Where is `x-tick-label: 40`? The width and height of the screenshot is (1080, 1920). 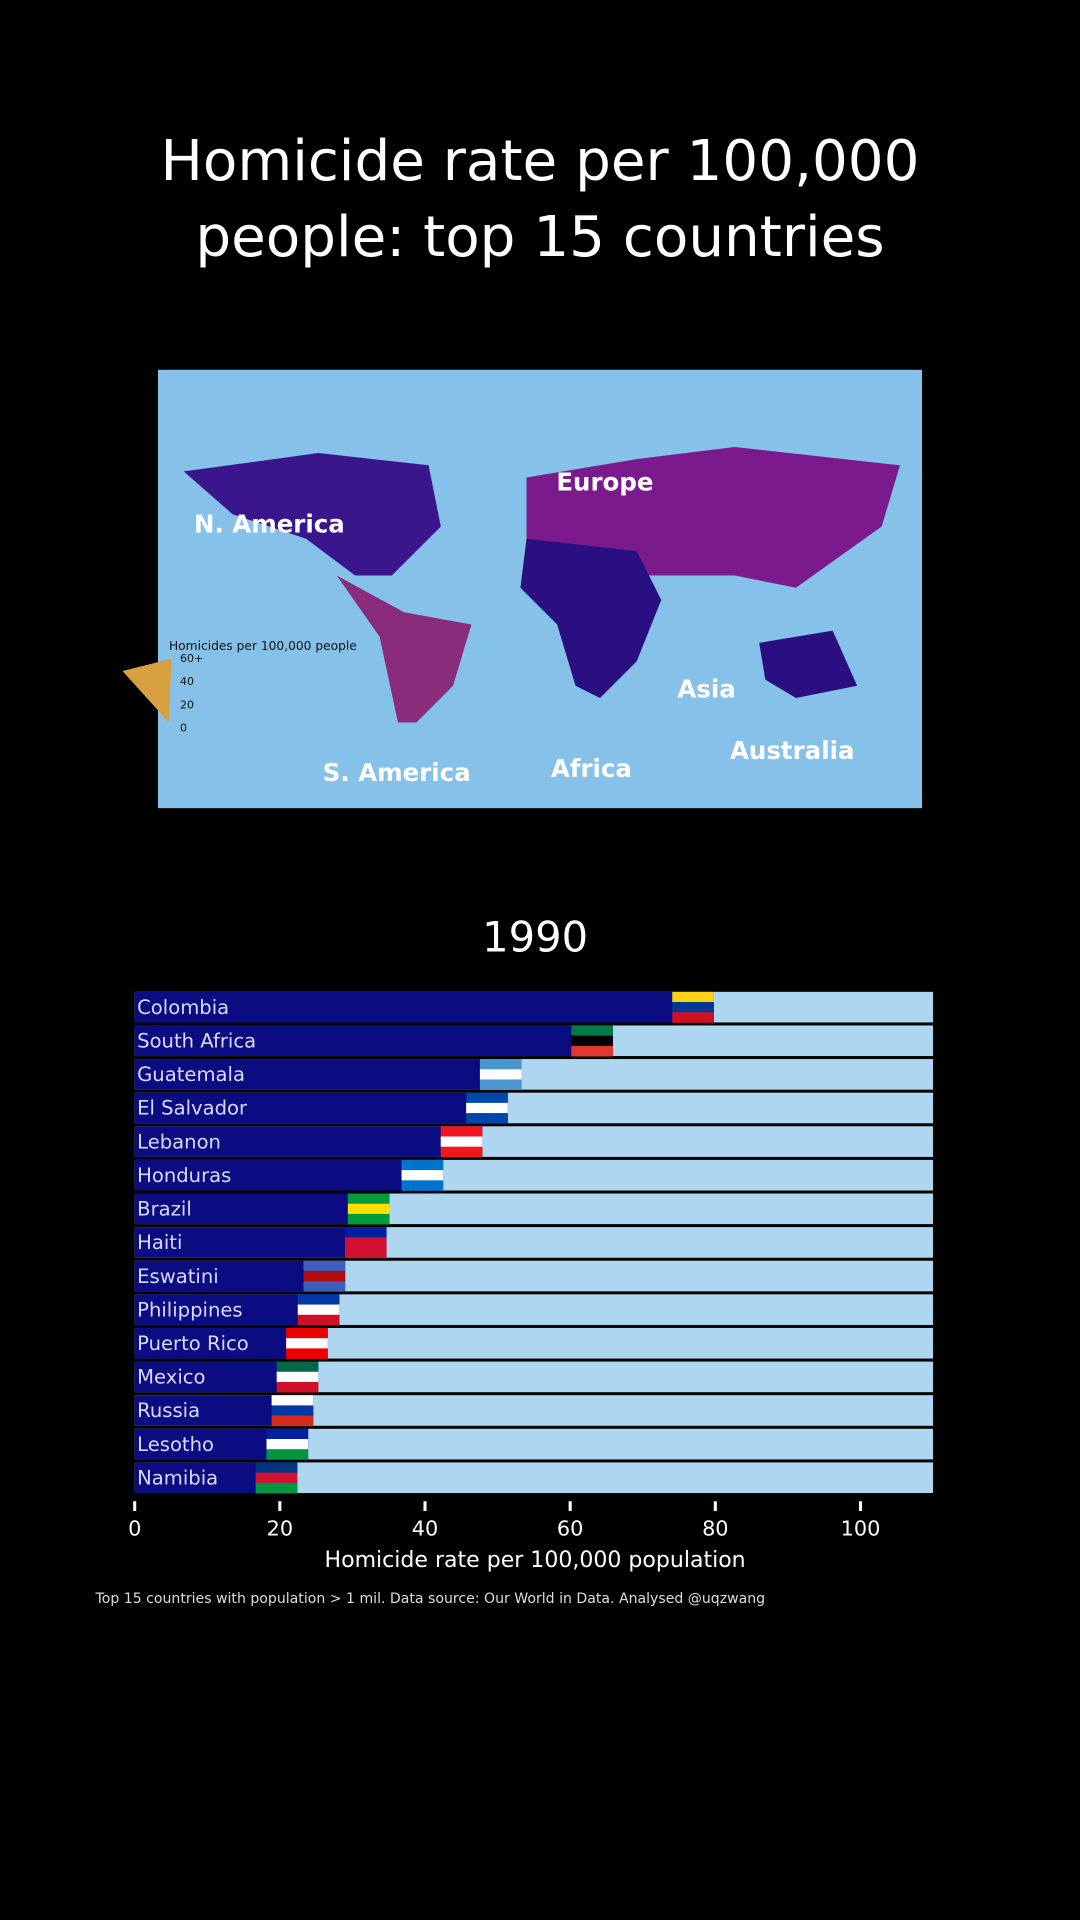 x-tick-label: 40 is located at coordinates (425, 1528).